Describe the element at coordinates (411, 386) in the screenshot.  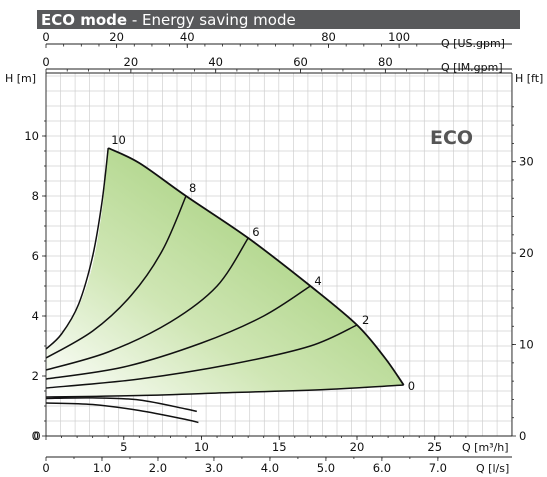
I see `curve-label-0: 0` at that location.